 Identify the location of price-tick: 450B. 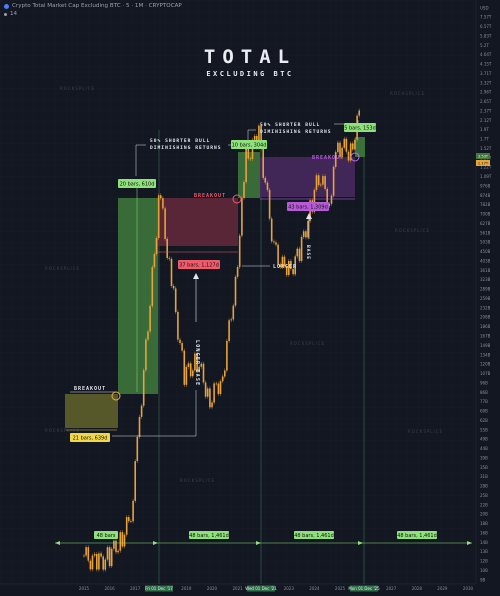
(485, 251).